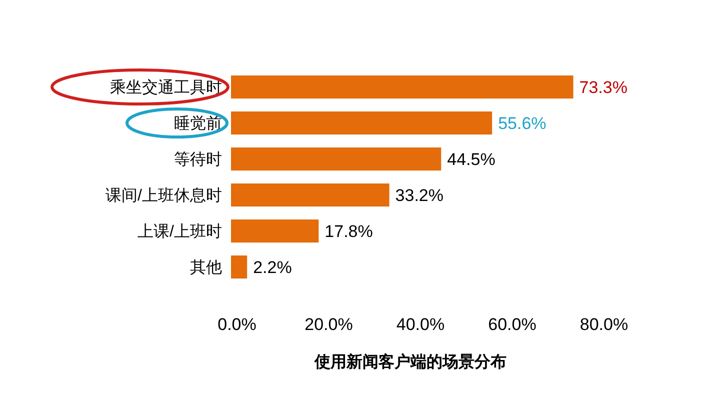  Describe the element at coordinates (206, 267) in the screenshot. I see `y-tick-label: 其他` at that location.